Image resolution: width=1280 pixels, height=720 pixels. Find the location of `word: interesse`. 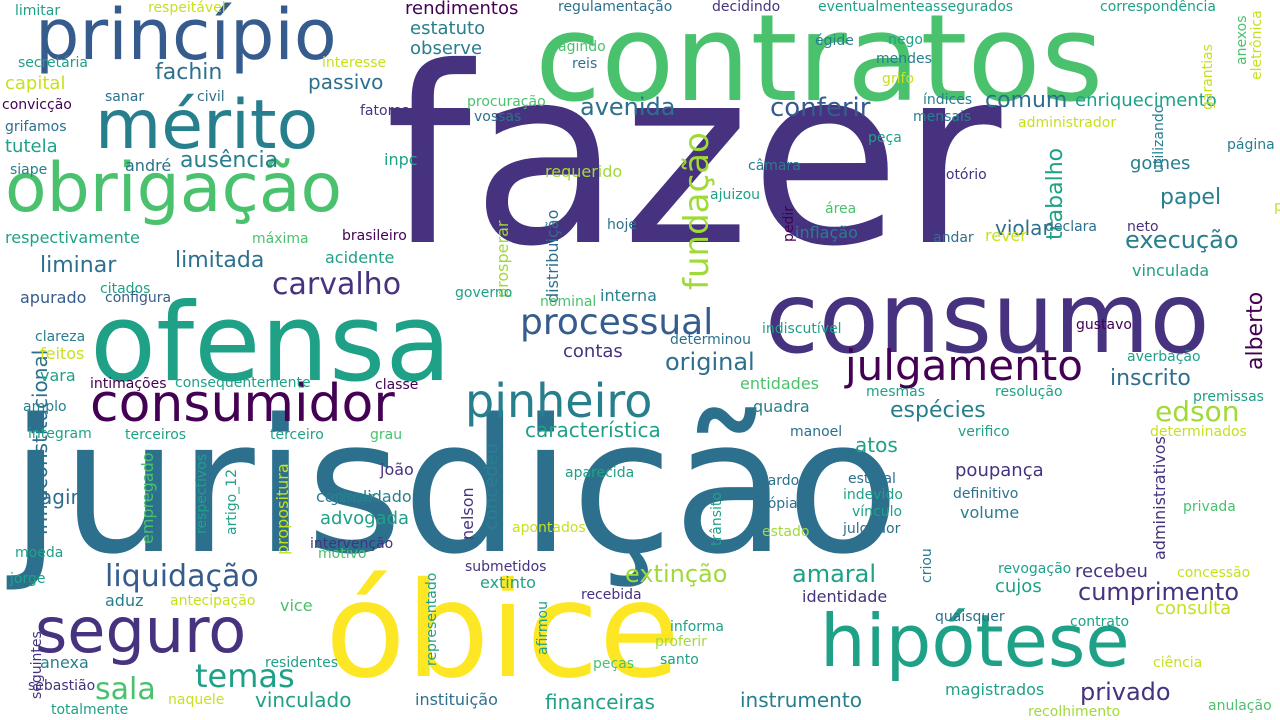

word: interesse is located at coordinates (354, 63).